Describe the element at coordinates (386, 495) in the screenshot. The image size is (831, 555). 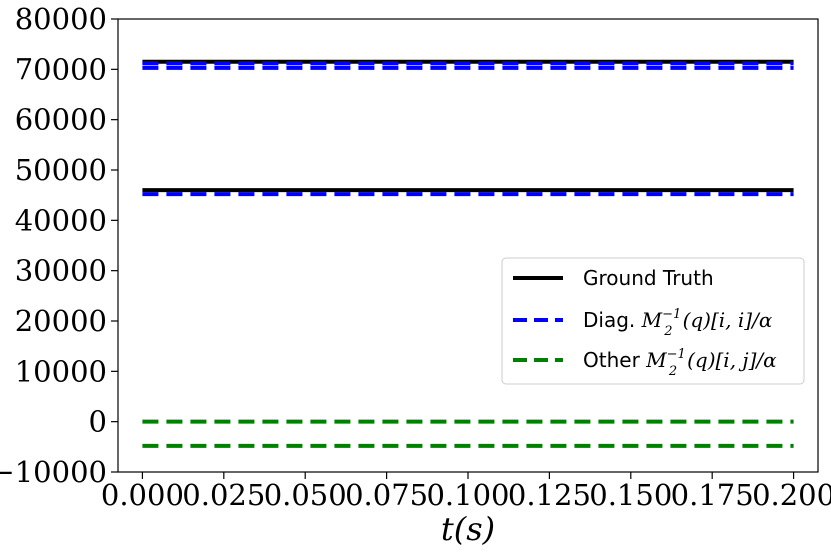
I see `x-tick-label: 0.075` at that location.